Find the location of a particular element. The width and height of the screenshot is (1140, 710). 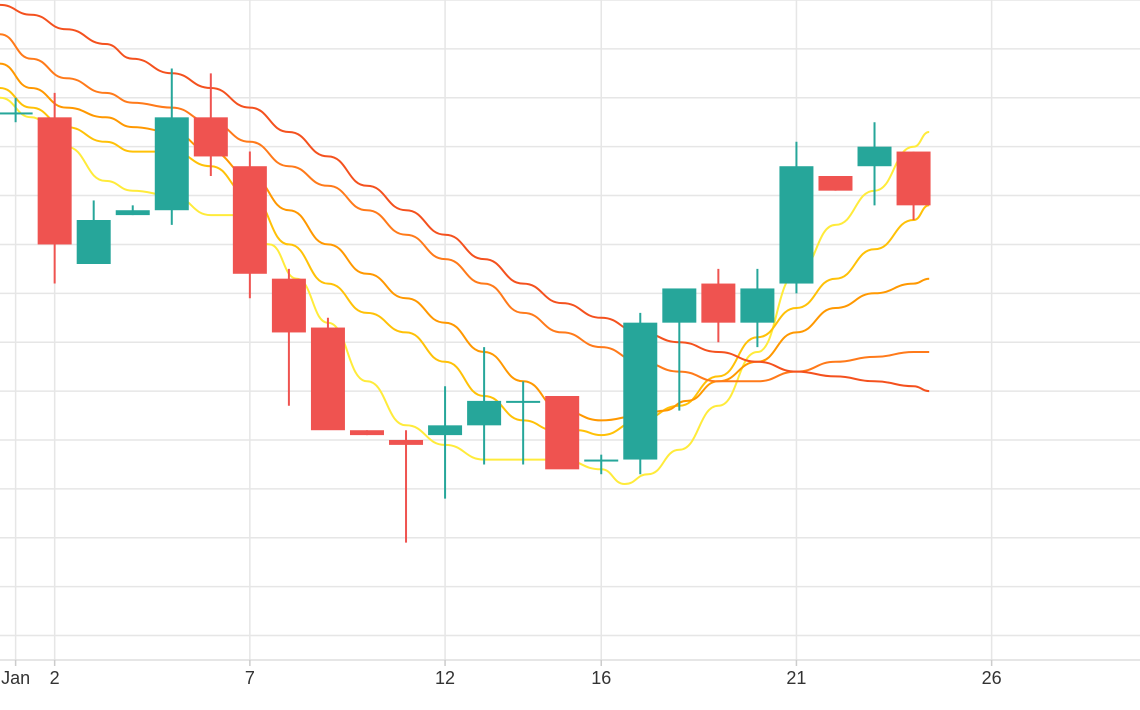

x-tick-label: 26 is located at coordinates (992, 678).